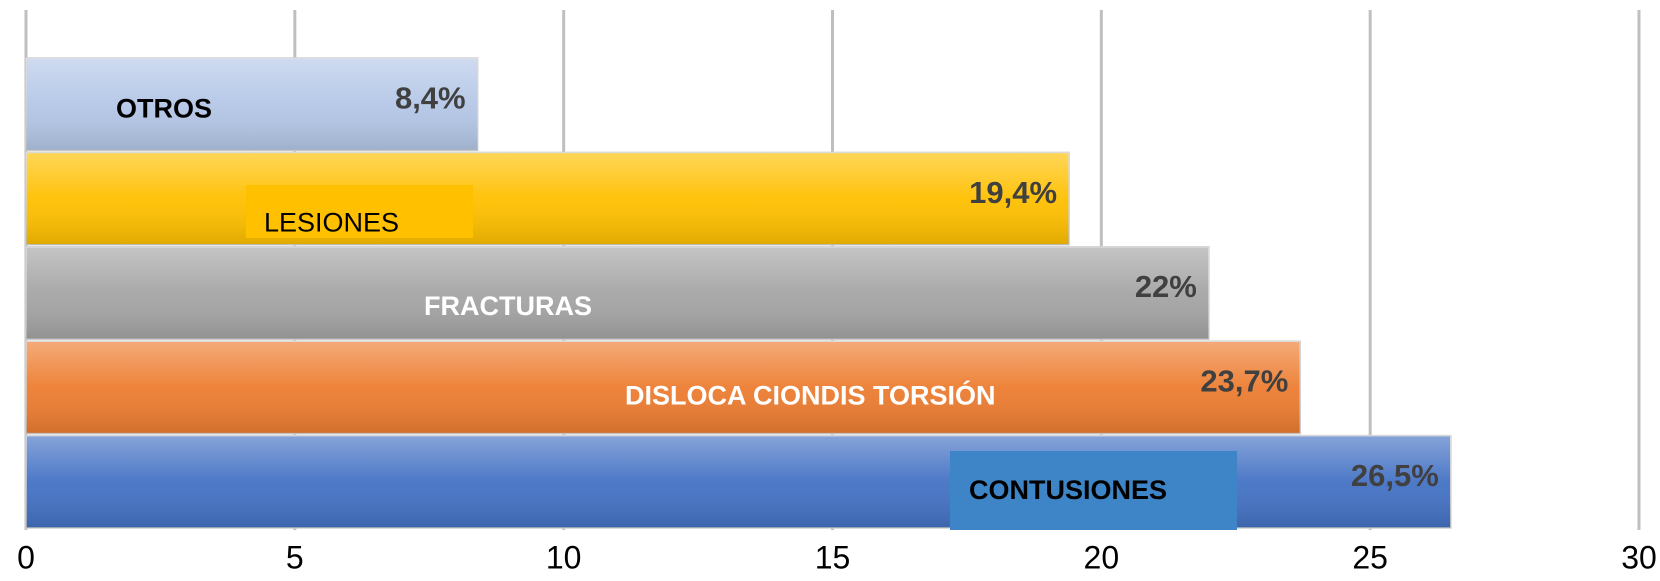 This screenshot has width=1660, height=581. I want to click on category-label: DISLOCA CIONDIS TORSIÓN, so click(810, 395).